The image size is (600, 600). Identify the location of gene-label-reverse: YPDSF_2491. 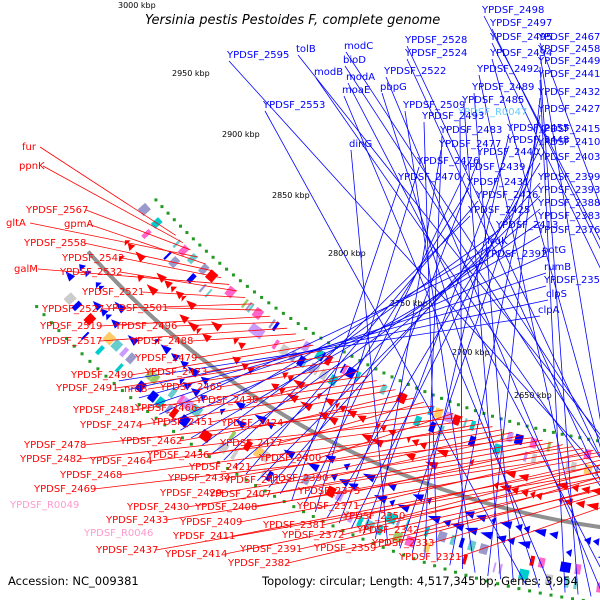
(86, 388).